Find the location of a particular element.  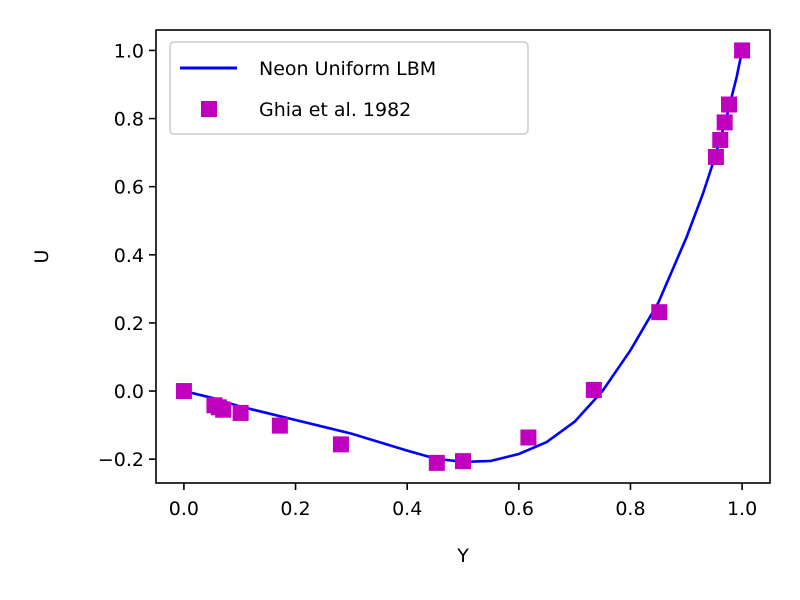

x-tick-label: 1.0 is located at coordinates (742, 509).